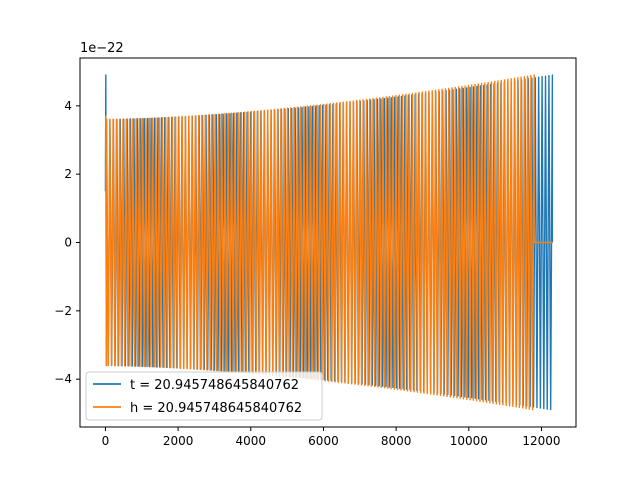 The width and height of the screenshot is (640, 484). I want to click on y-tick-label: 0, so click(68, 243).